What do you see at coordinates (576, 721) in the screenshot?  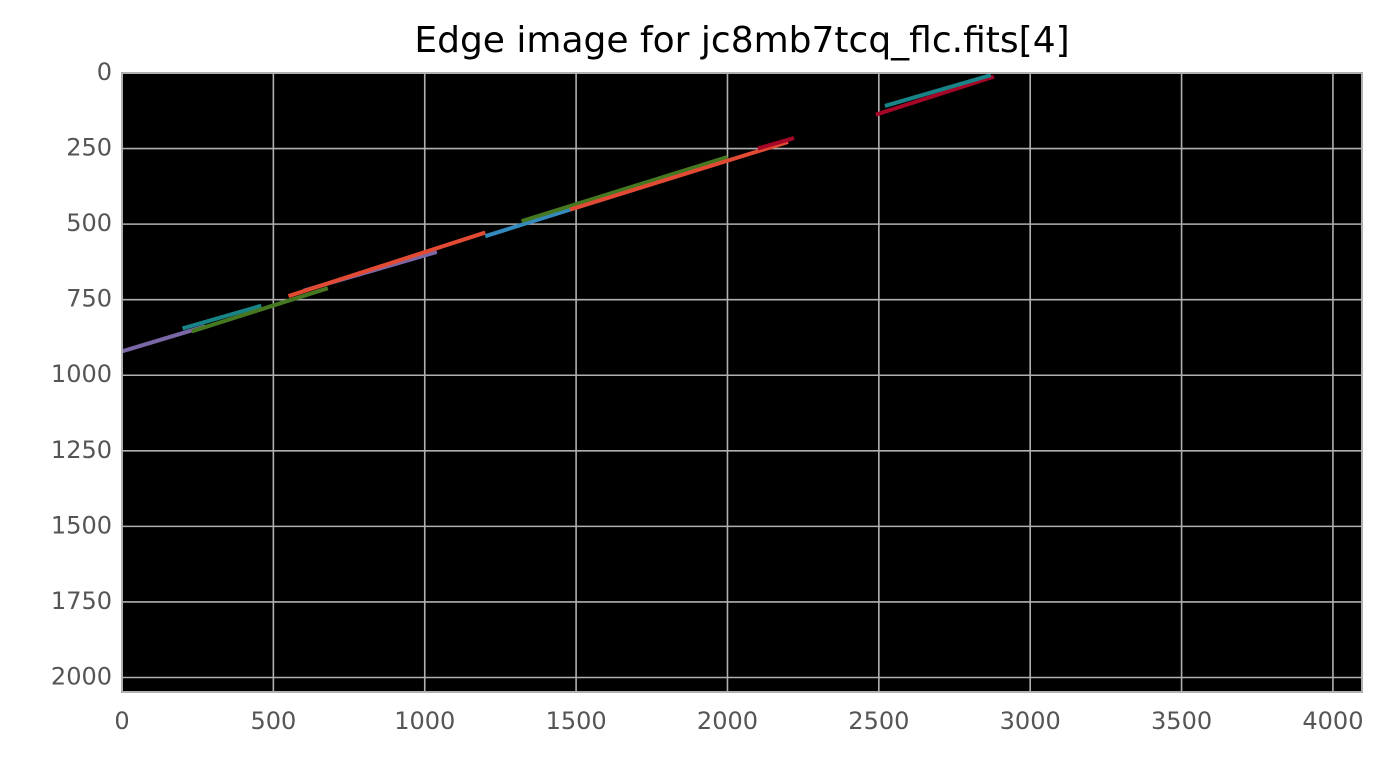 I see `x-tick-label: 1500` at bounding box center [576, 721].